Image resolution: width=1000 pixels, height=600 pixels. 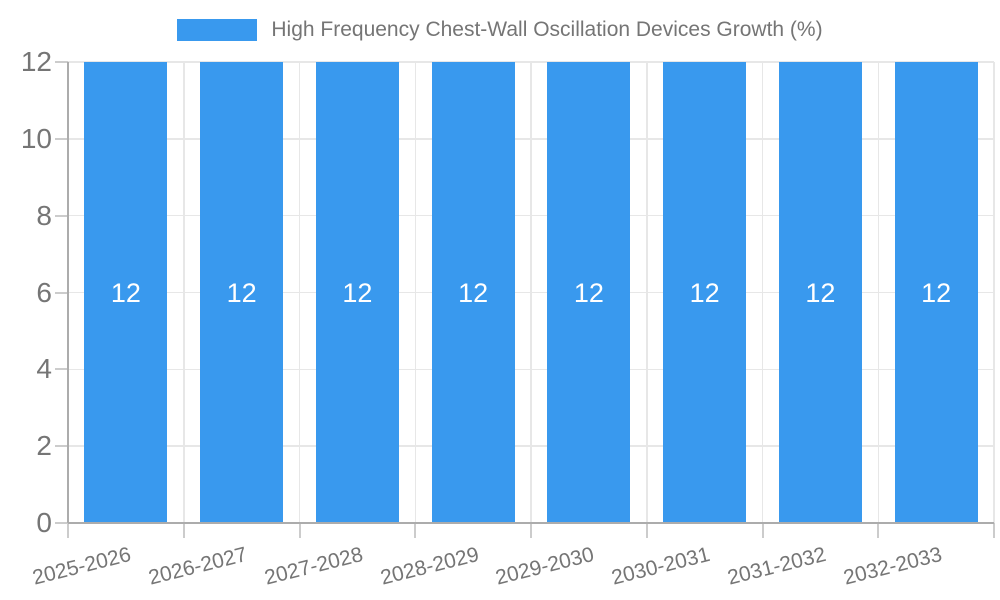 What do you see at coordinates (44, 215) in the screenshot?
I see `y-tick-label: 8` at bounding box center [44, 215].